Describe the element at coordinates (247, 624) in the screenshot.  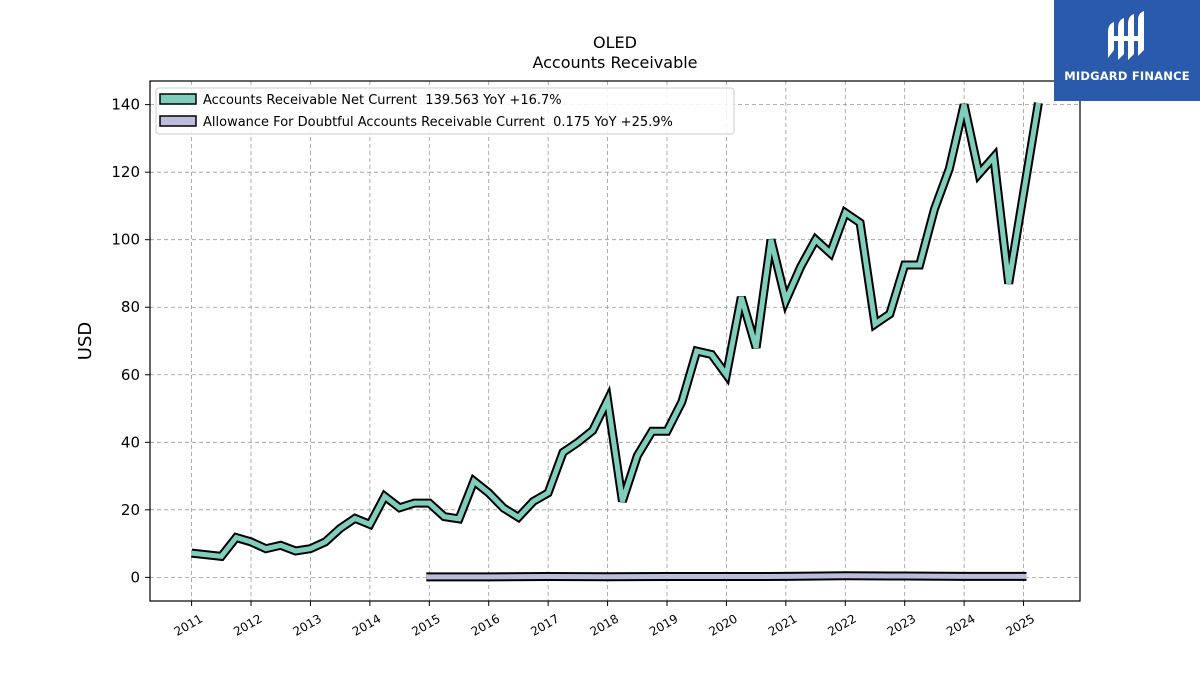
I see `x-tick-label: 2012` at that location.